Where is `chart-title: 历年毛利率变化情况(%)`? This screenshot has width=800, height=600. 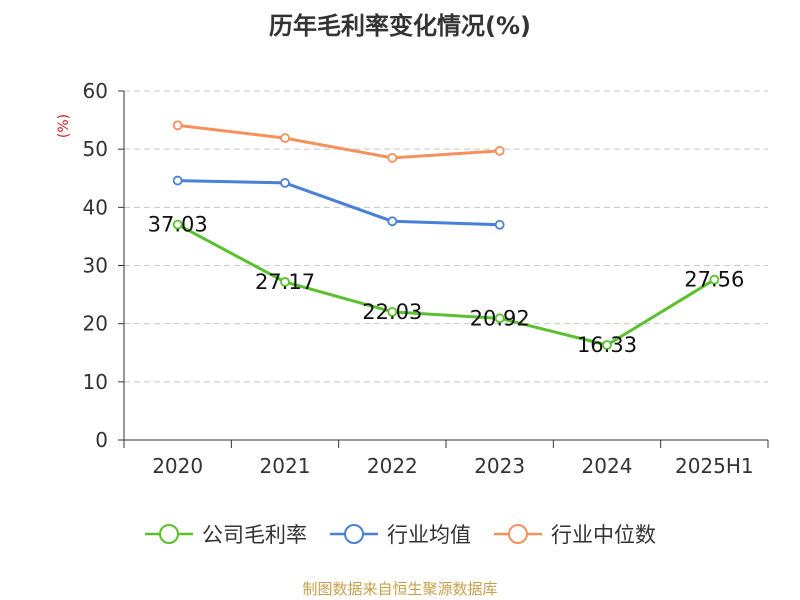 chart-title: 历年毛利率变化情况(%) is located at coordinates (400, 26).